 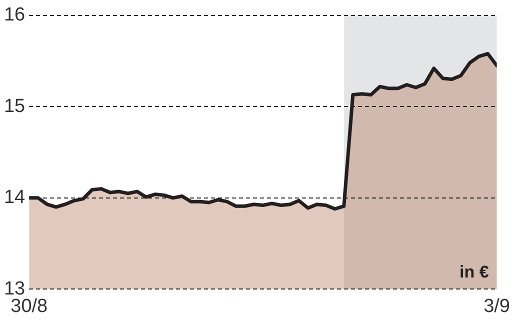 I want to click on y-tick-label: 16, so click(x=15, y=15).